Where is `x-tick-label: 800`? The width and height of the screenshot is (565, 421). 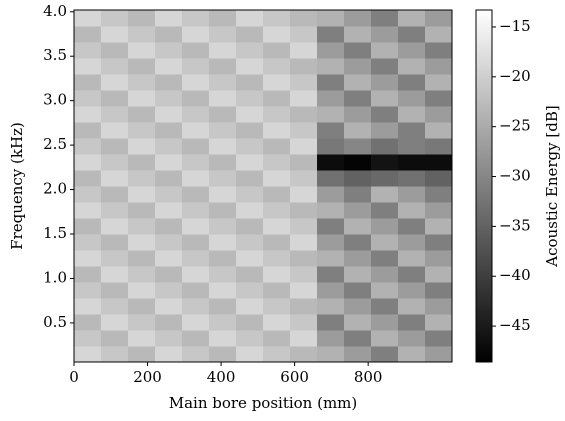
x-tick-label: 800 is located at coordinates (368, 377).